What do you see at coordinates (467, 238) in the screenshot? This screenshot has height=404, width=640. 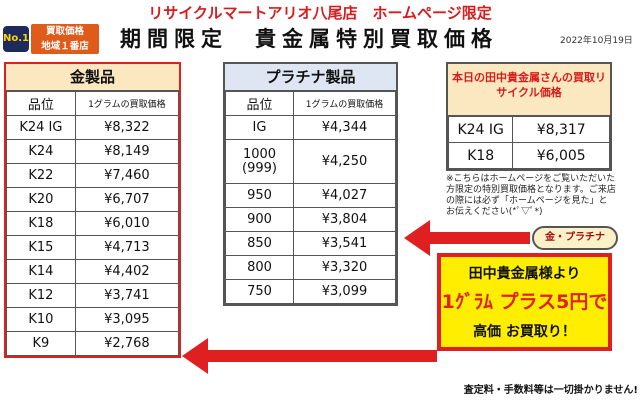 I see `arrow-to-platinum` at bounding box center [467, 238].